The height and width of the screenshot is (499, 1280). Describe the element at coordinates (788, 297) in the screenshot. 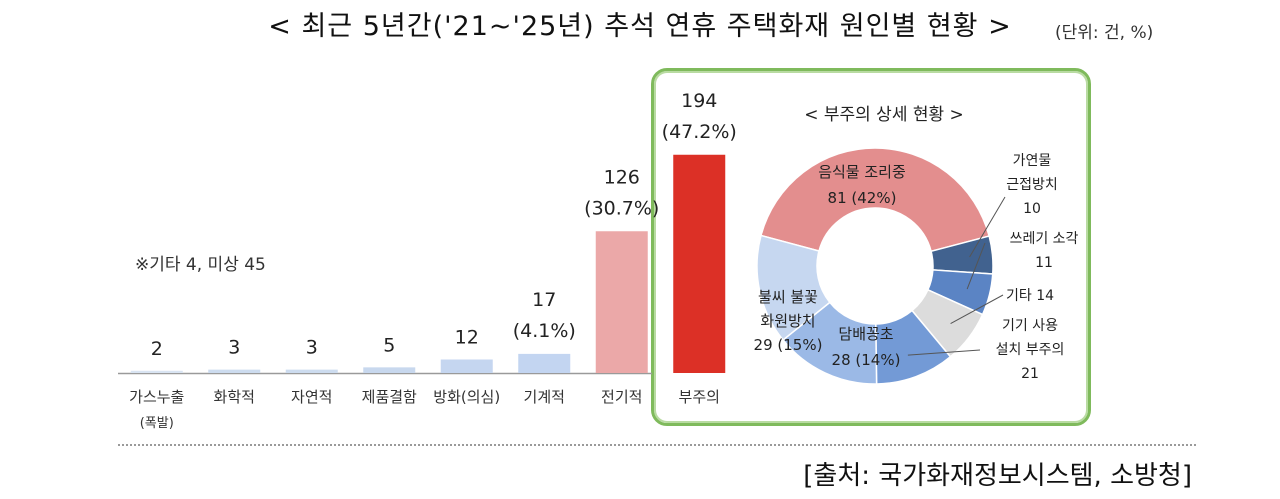

I see `donut-label: 불씨 불꽃` at that location.